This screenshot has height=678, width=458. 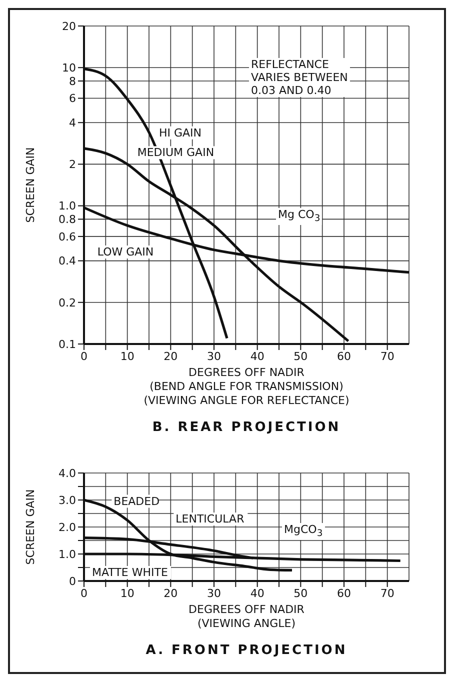 I want to click on series-label: MATTE WHITE, so click(x=130, y=572).